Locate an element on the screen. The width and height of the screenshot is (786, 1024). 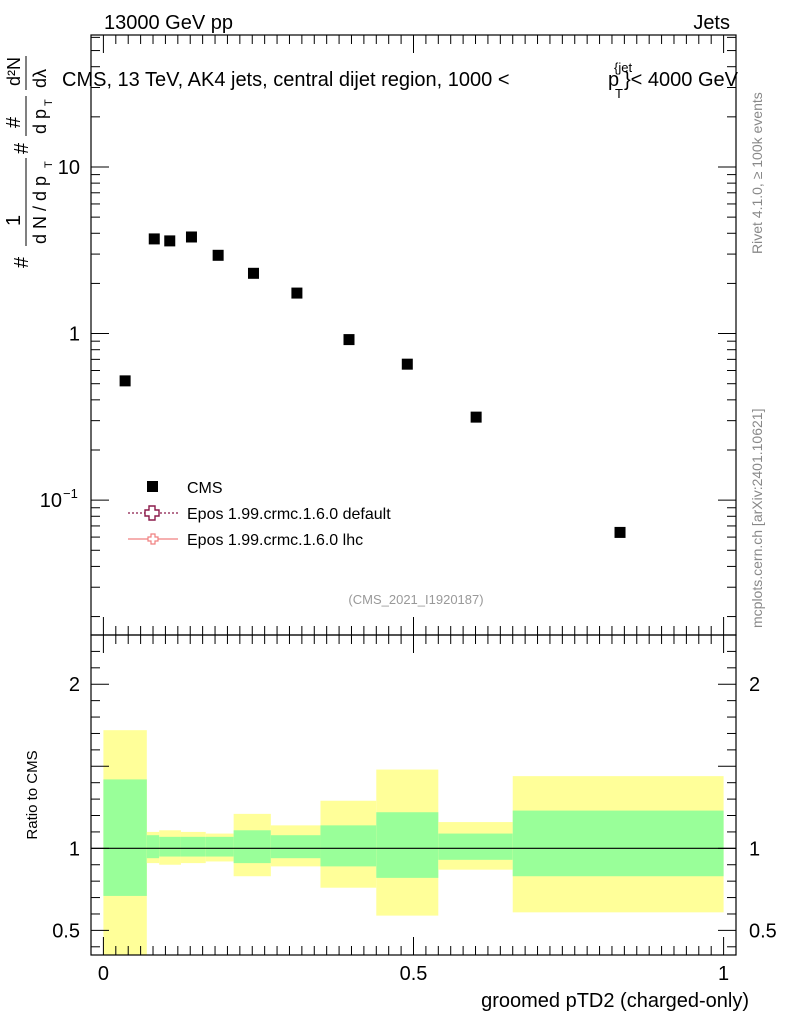
y-label-hash2: # is located at coordinates (22, 148).